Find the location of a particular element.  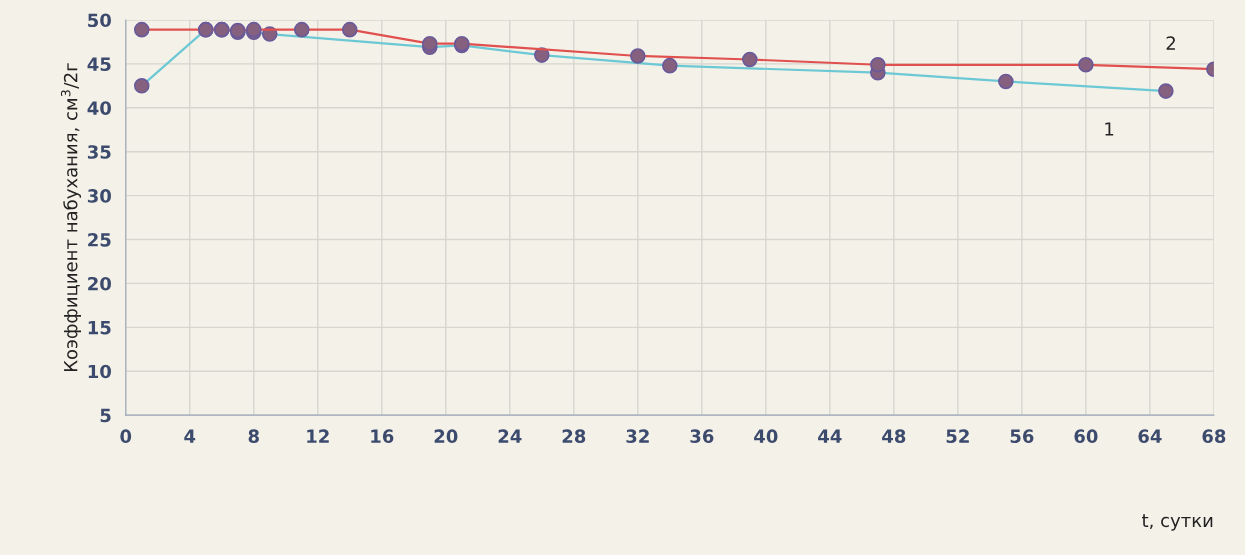

y-tick-label: 40 is located at coordinates (99, 108).